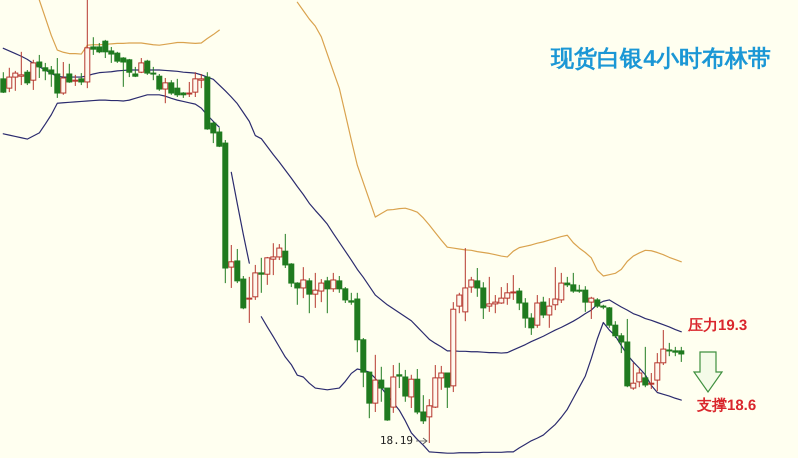 This screenshot has width=798, height=458. Describe the element at coordinates (717, 325) in the screenshot. I see `text: 压力19.3` at that location.